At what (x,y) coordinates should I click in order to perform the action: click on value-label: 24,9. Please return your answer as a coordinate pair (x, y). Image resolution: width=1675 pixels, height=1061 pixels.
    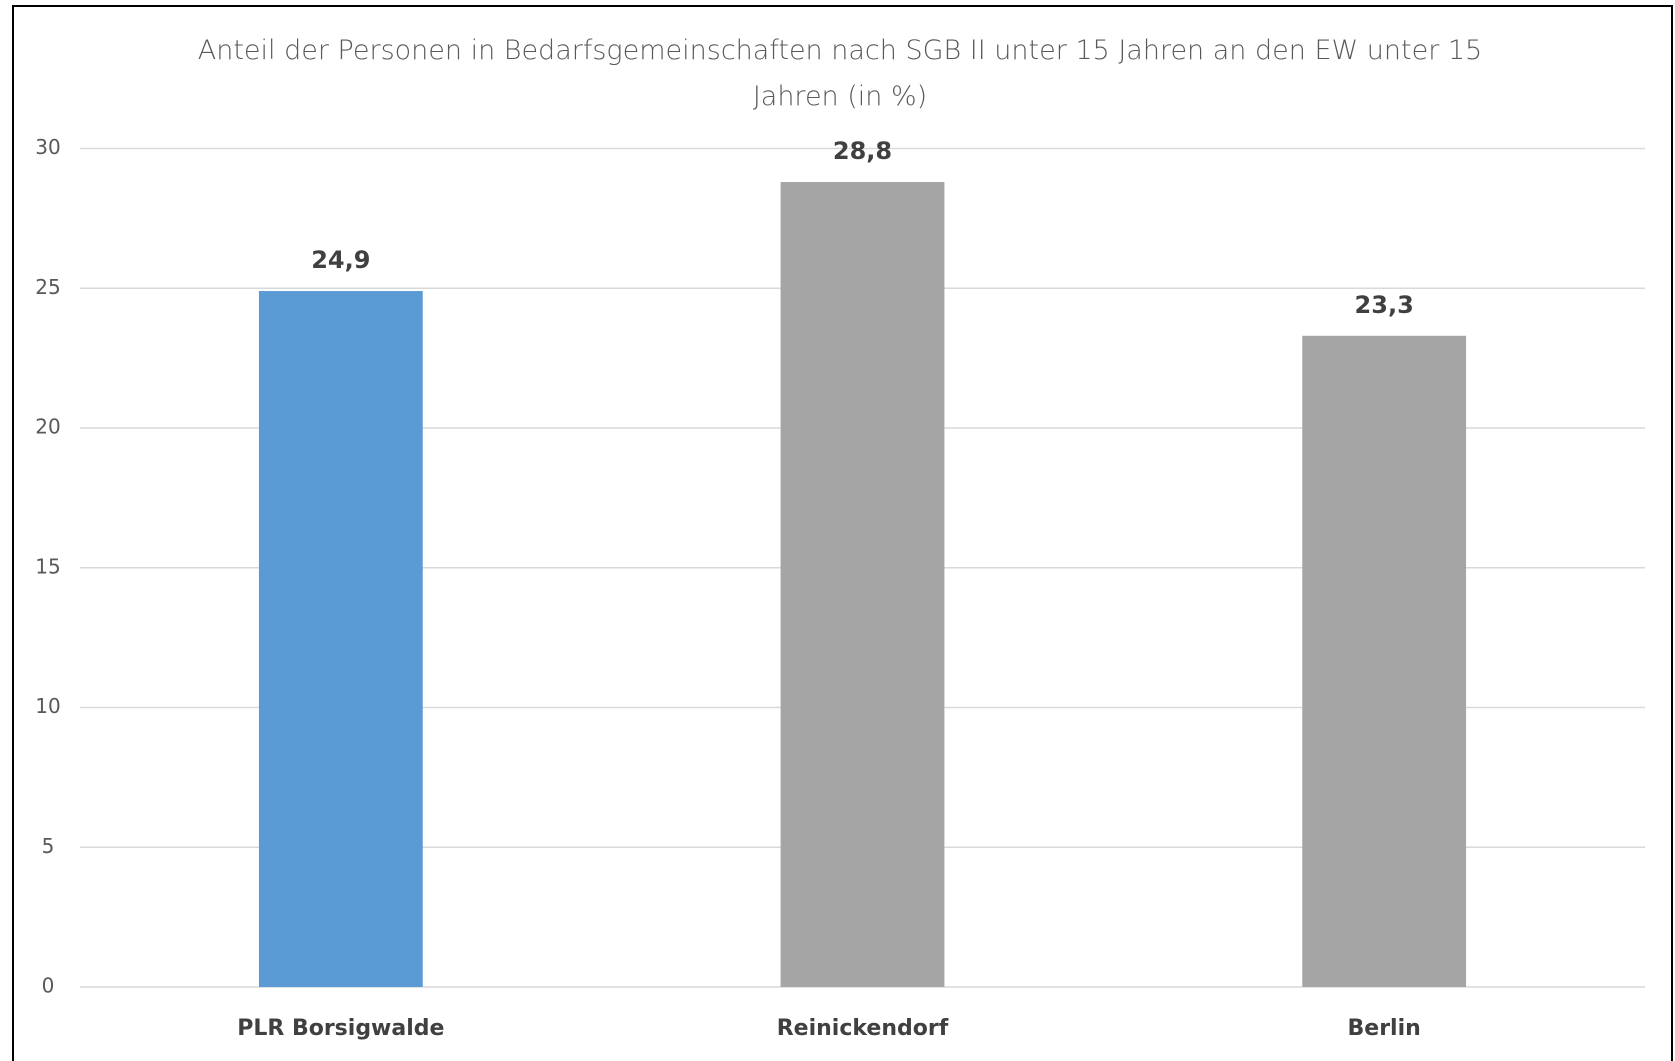
    Looking at the image, I should click on (340, 260).